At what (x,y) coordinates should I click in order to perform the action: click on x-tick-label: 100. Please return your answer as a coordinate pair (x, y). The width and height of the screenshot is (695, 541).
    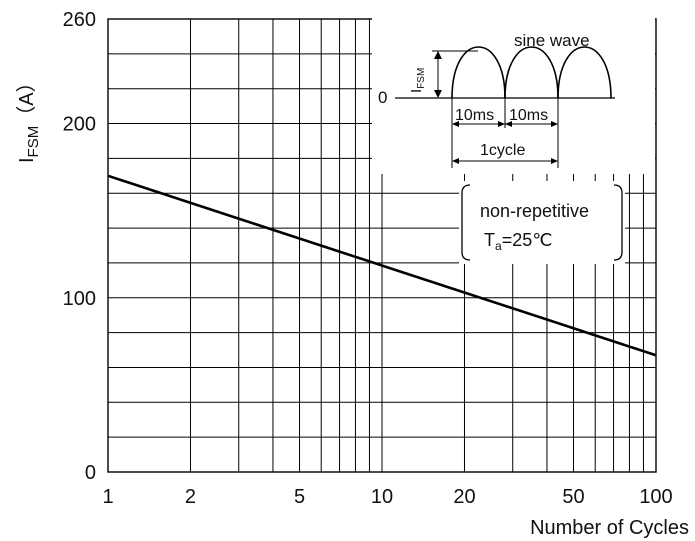
    Looking at the image, I should click on (655, 497).